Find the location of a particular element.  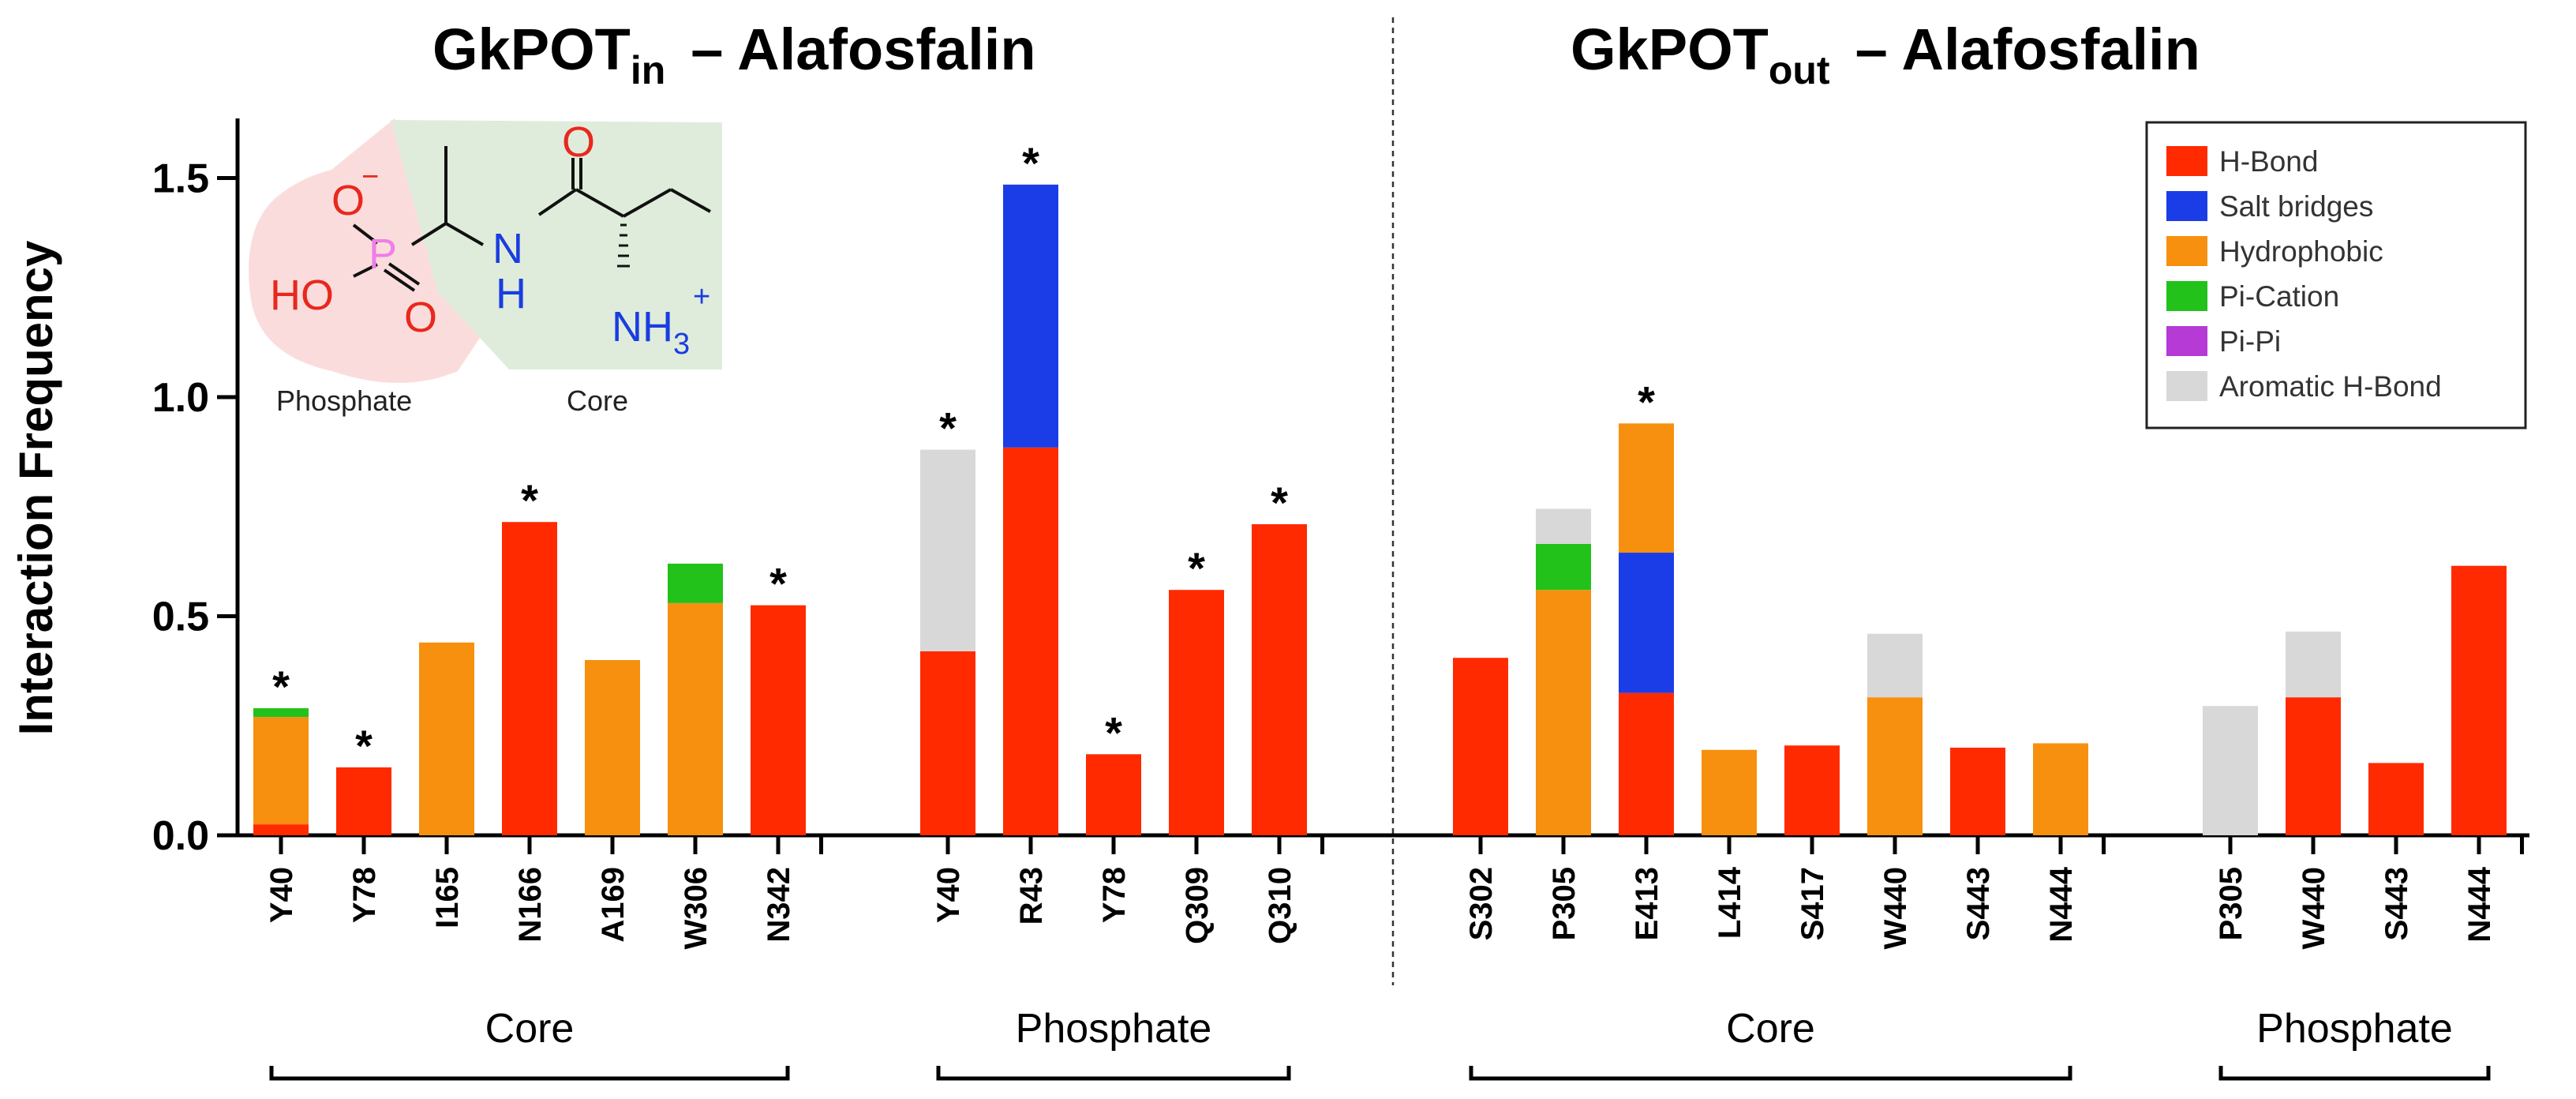

atom-plus-sign: + is located at coordinates (701, 297).